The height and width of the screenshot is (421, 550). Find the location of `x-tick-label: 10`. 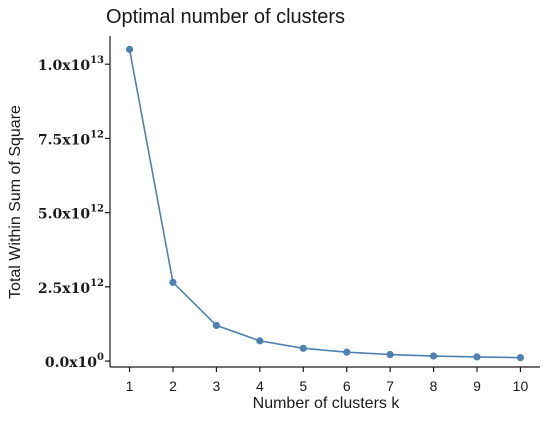

x-tick-label: 10 is located at coordinates (521, 386).